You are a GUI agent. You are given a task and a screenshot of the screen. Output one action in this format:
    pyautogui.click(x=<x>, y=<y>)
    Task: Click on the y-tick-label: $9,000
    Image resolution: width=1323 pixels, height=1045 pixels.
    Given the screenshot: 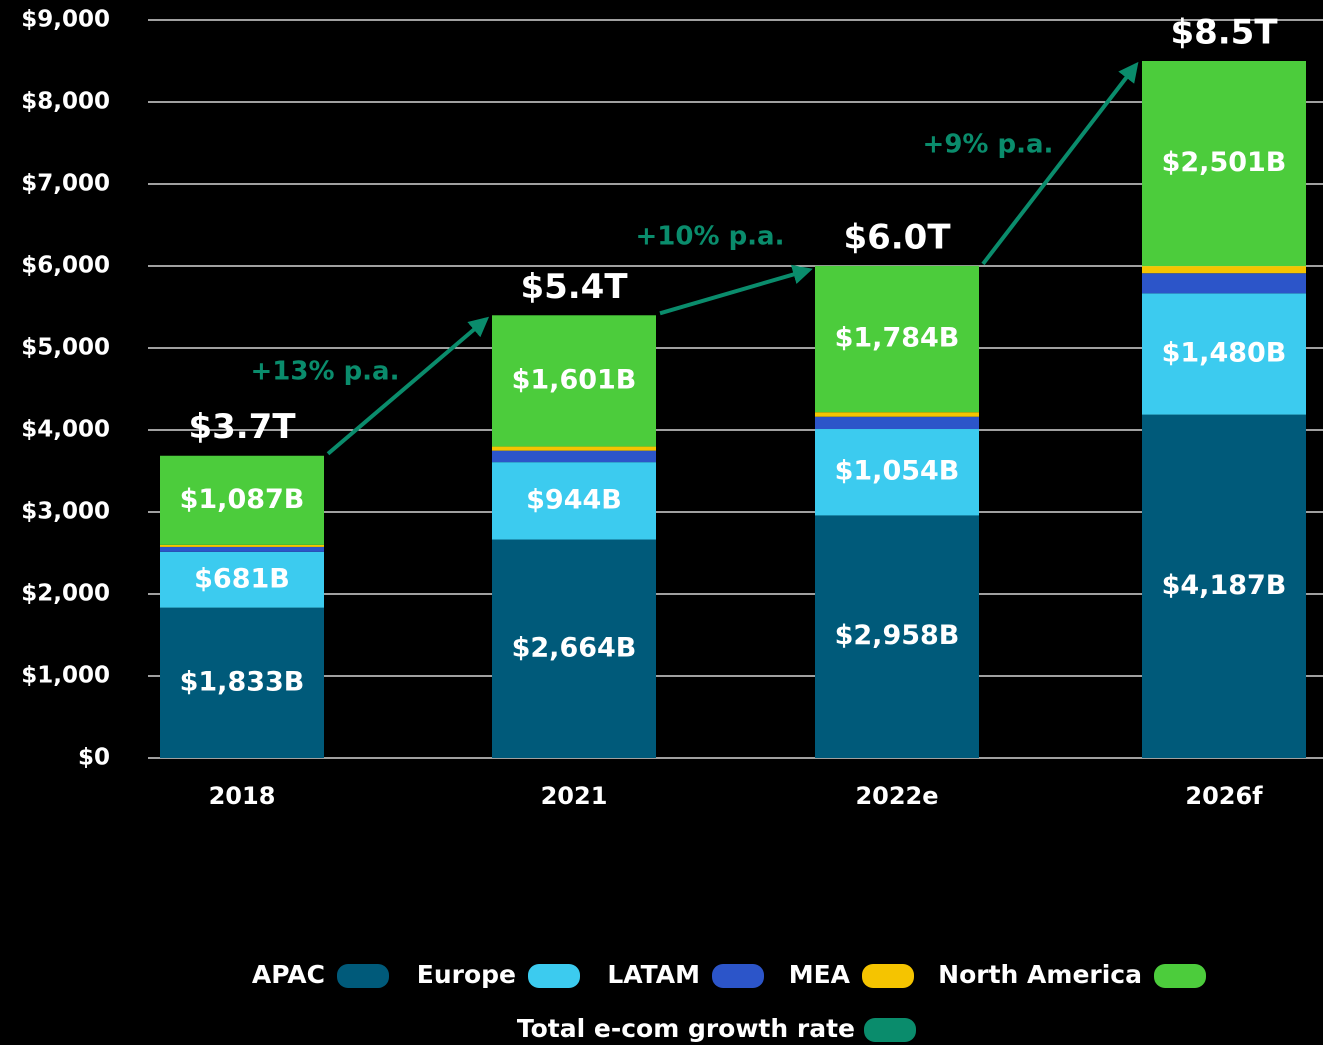 What is the action you would take?
    pyautogui.click(x=65, y=20)
    